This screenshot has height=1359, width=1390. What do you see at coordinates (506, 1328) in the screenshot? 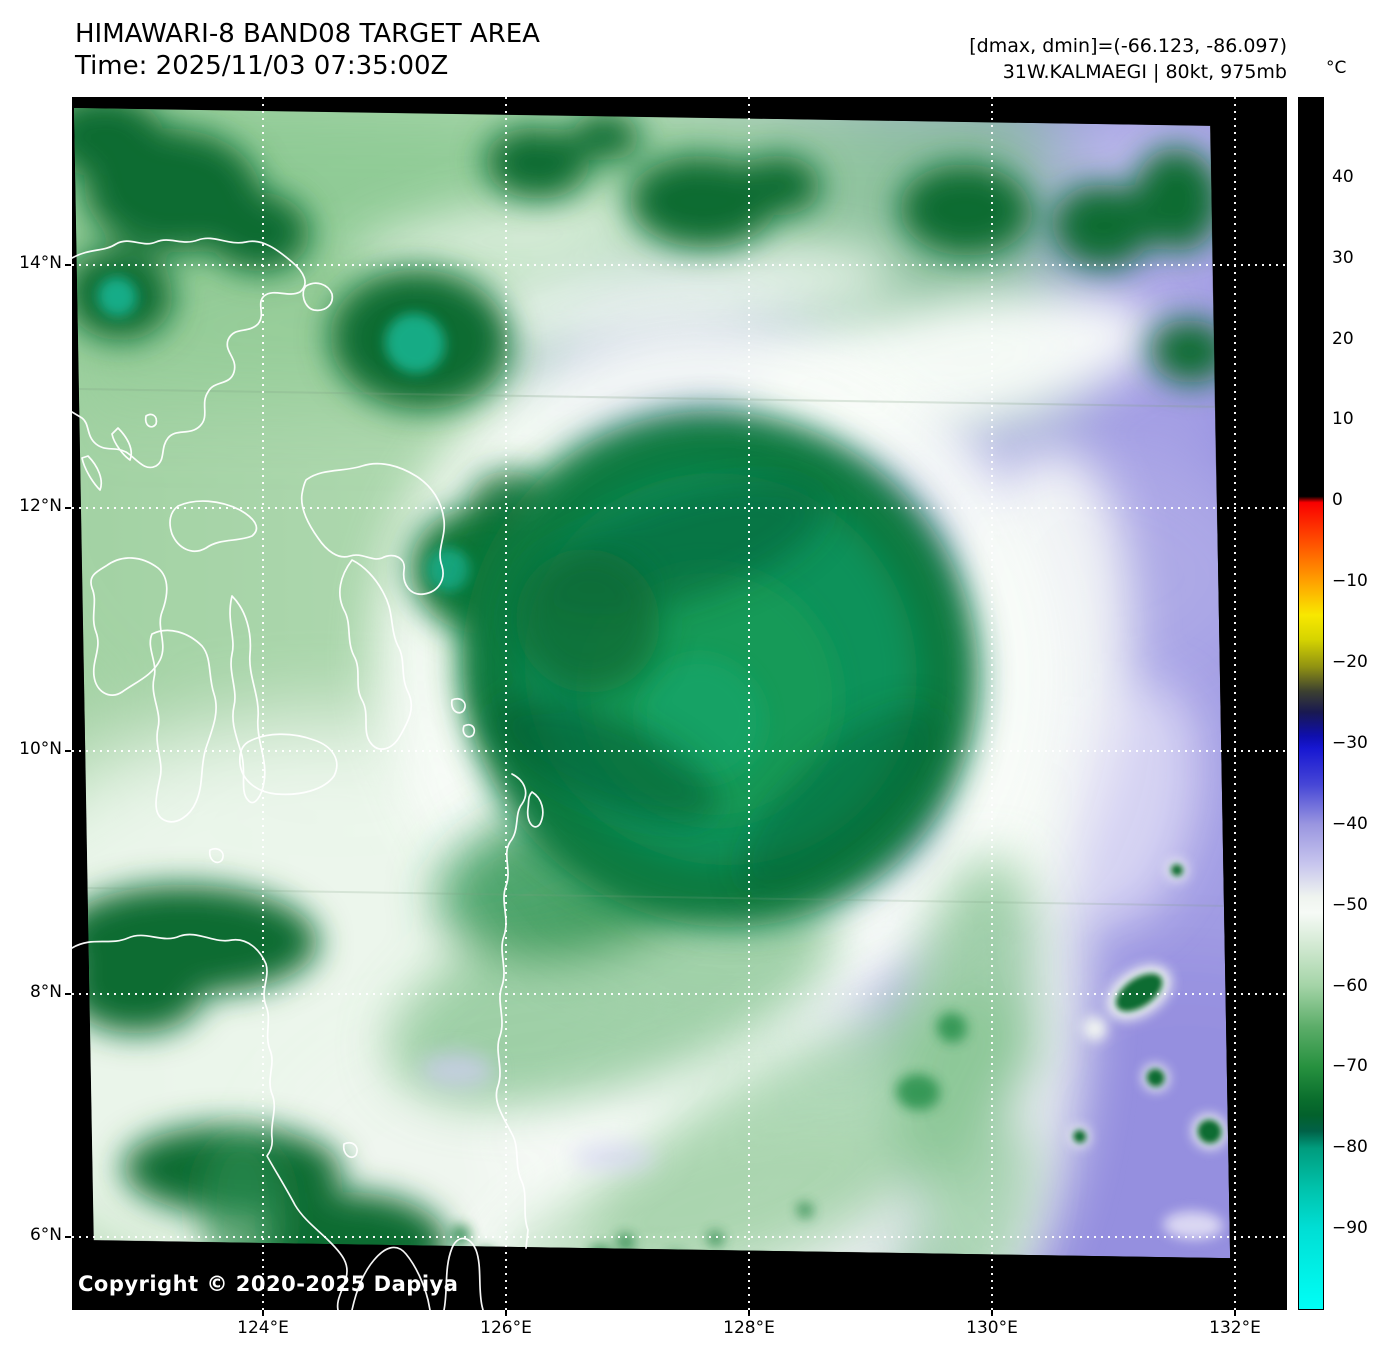
I see `lon-tick-label: 126°E` at bounding box center [506, 1328].